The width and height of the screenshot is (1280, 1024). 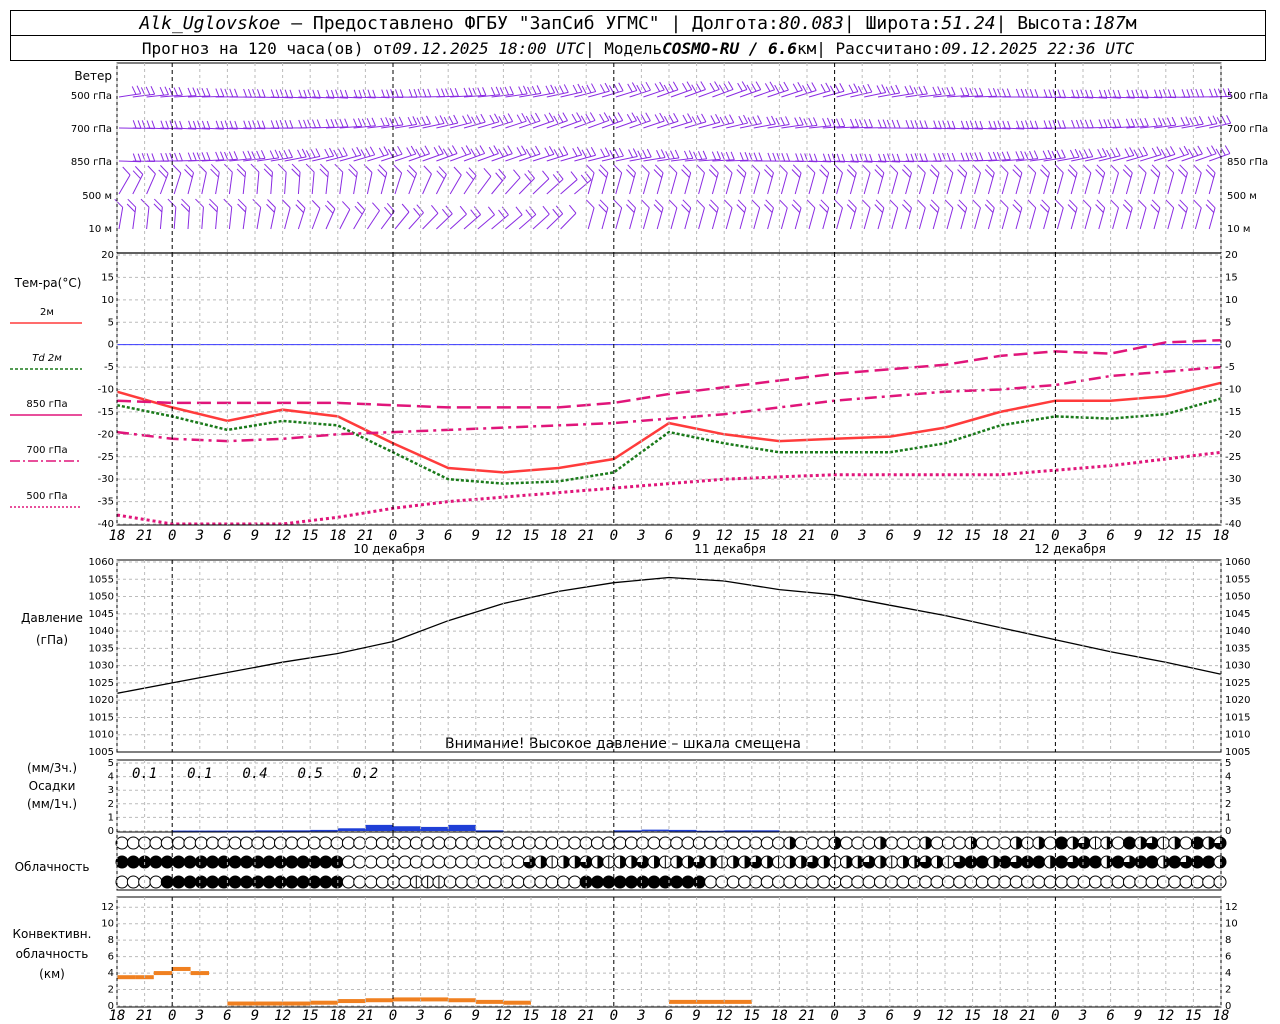 What do you see at coordinates (310, 536) in the screenshot?
I see `time-tick: 15` at bounding box center [310, 536].